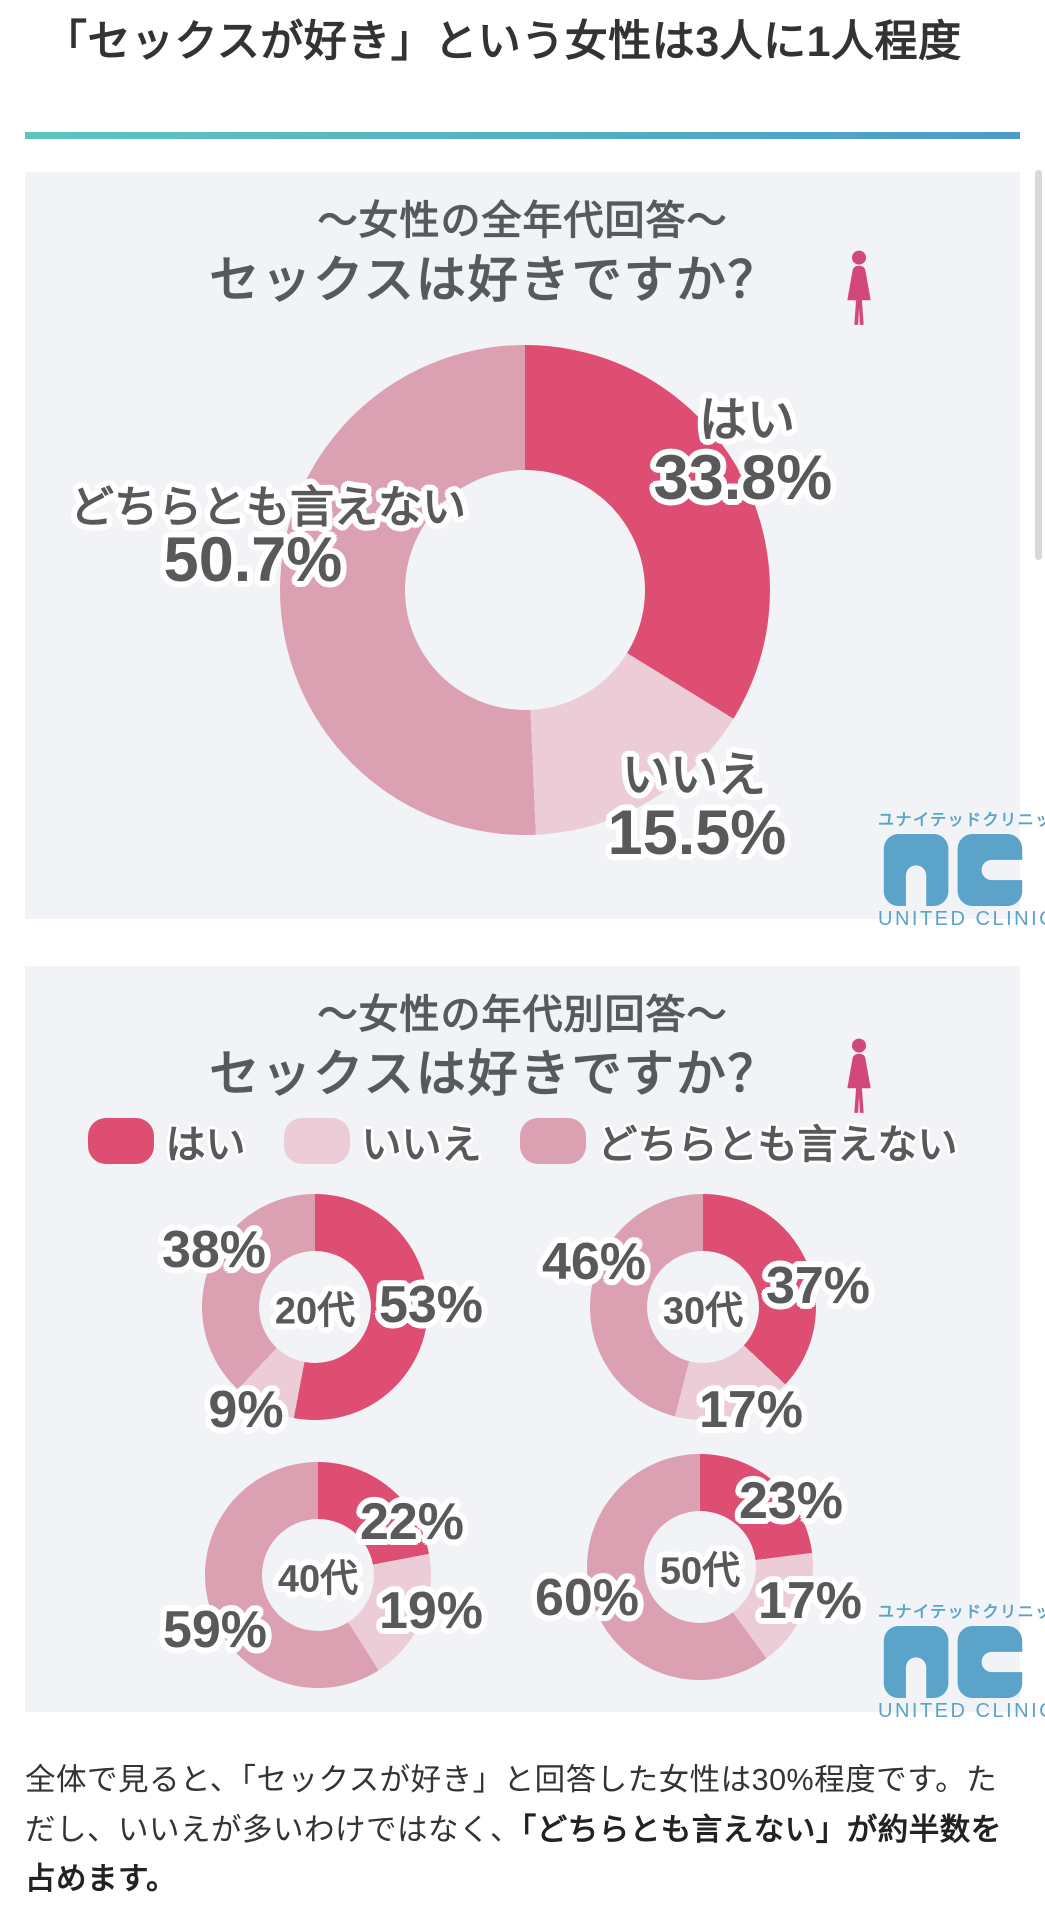 Image resolution: width=1045 pixels, height=1931 pixels. I want to click on slice-value-yes: 33.8%, so click(743, 478).